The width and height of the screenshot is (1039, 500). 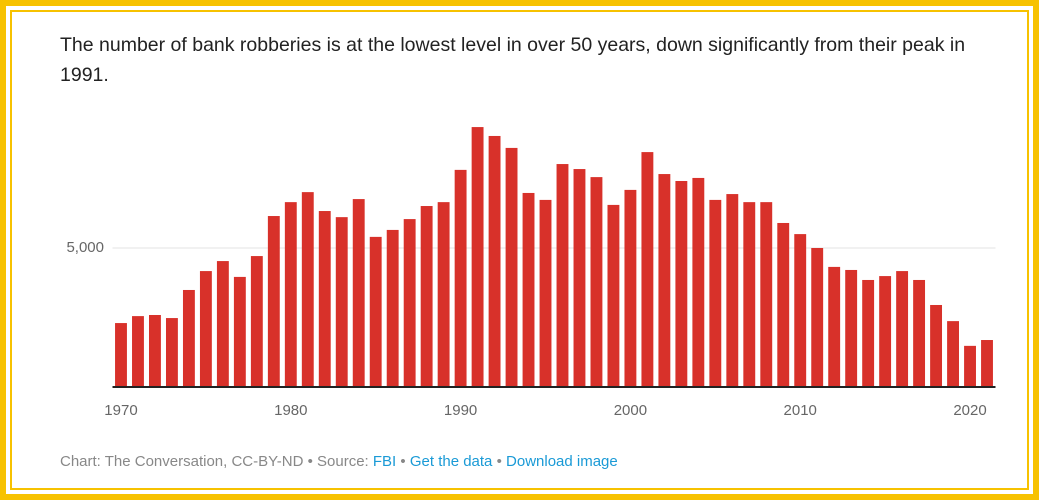 What do you see at coordinates (120, 410) in the screenshot?
I see `x-tick-label: 1970` at bounding box center [120, 410].